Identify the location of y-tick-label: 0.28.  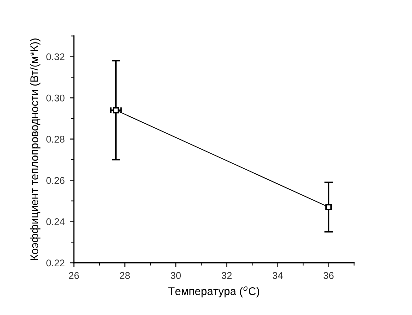
(55, 139).